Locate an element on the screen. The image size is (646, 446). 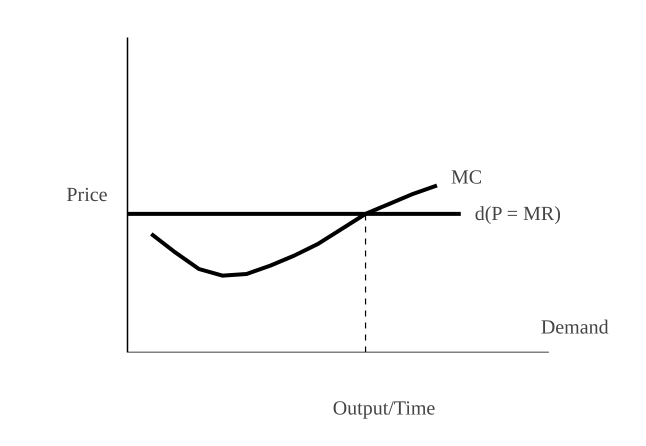
y-axis-title: Price is located at coordinates (87, 195).